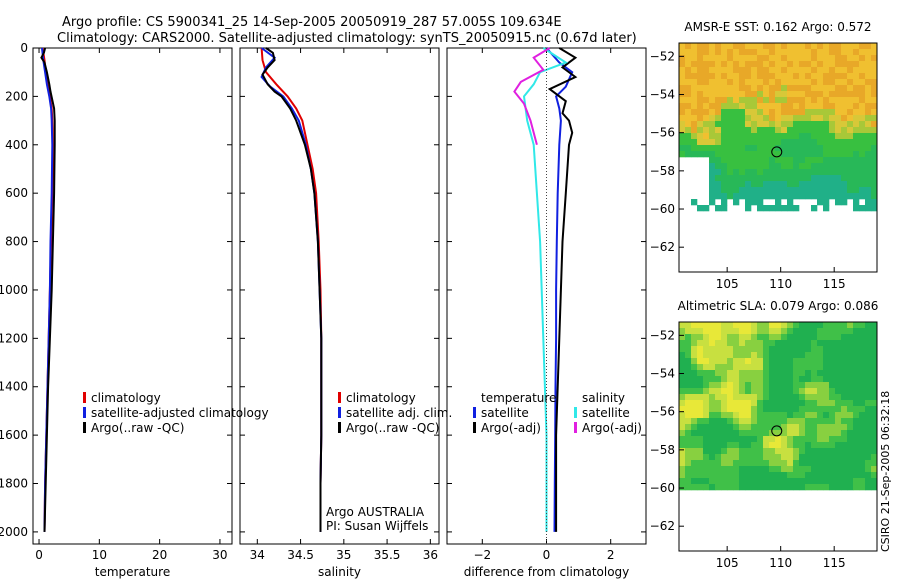 Image resolution: width=900 pixels, height=580 pixels. What do you see at coordinates (885, 471) in the screenshot?
I see `watermark: CSIRO 21-Sep-2005 06:32:18` at bounding box center [885, 471].